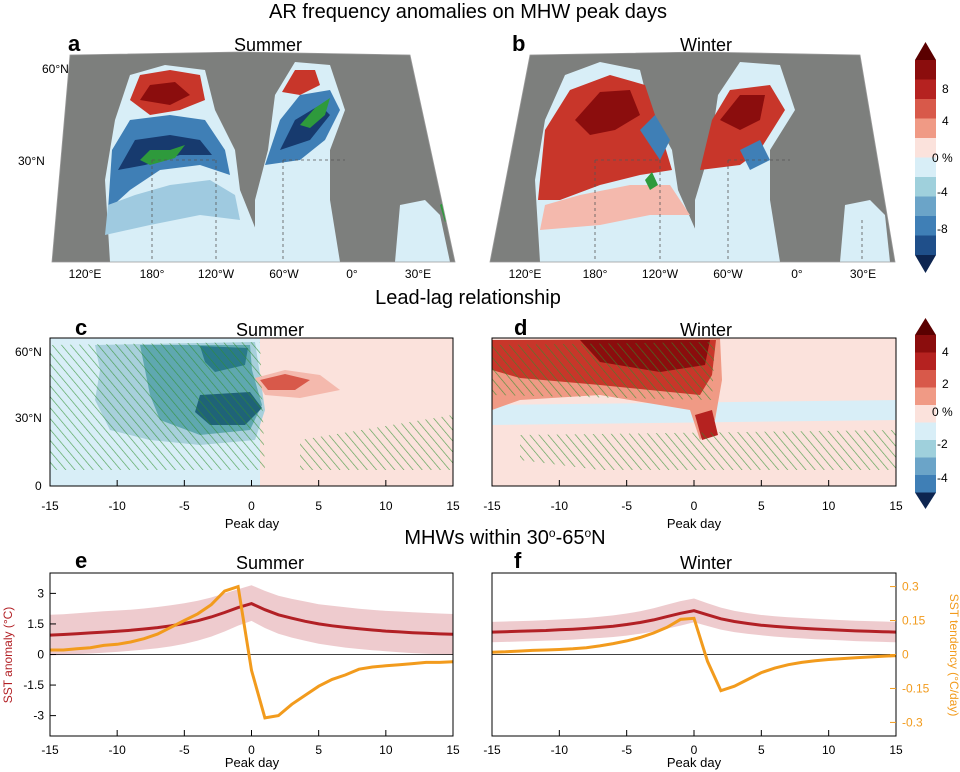  Describe the element at coordinates (152, 274) in the screenshot. I see `panel-a-xtick: 180°` at that location.